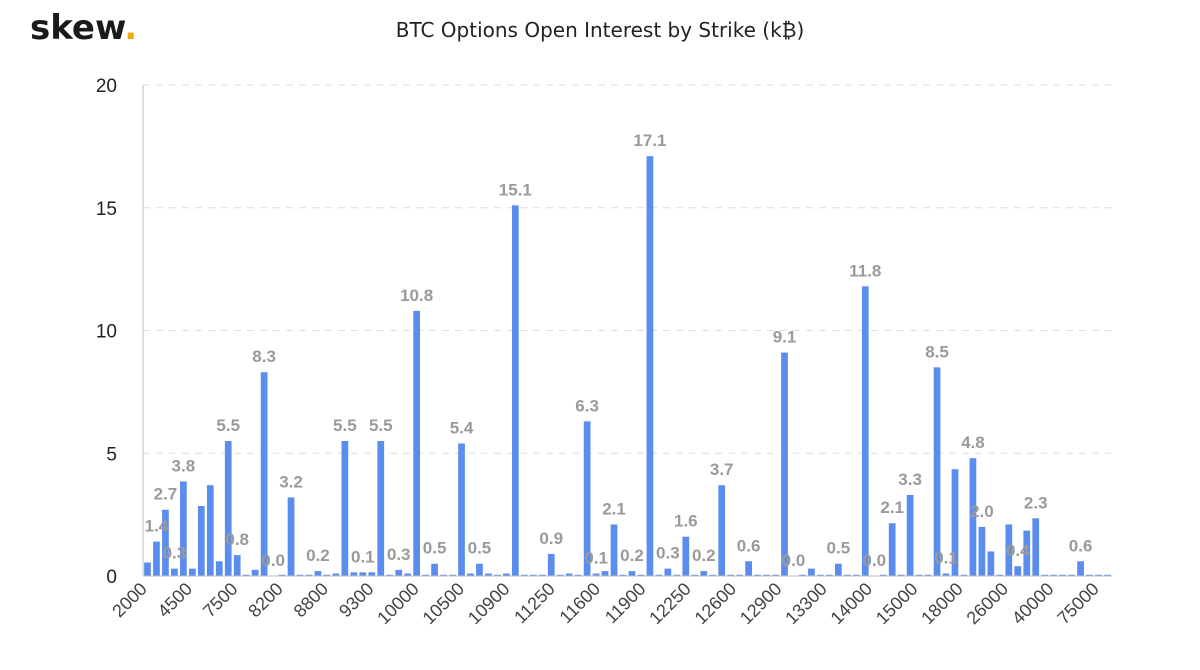 The width and height of the screenshot is (1200, 670). Describe the element at coordinates (892, 507) in the screenshot. I see `data-label: 2.1` at that location.